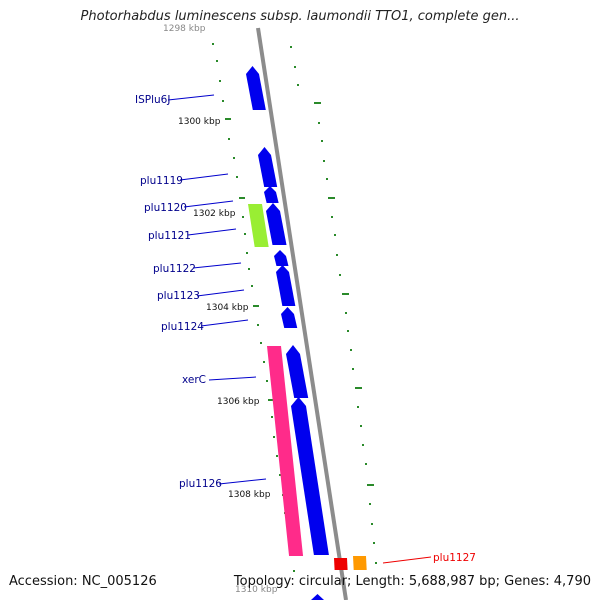 This screenshot has height=604, width=600. I want to click on gene-feature-plu1119, so click(268, 167).